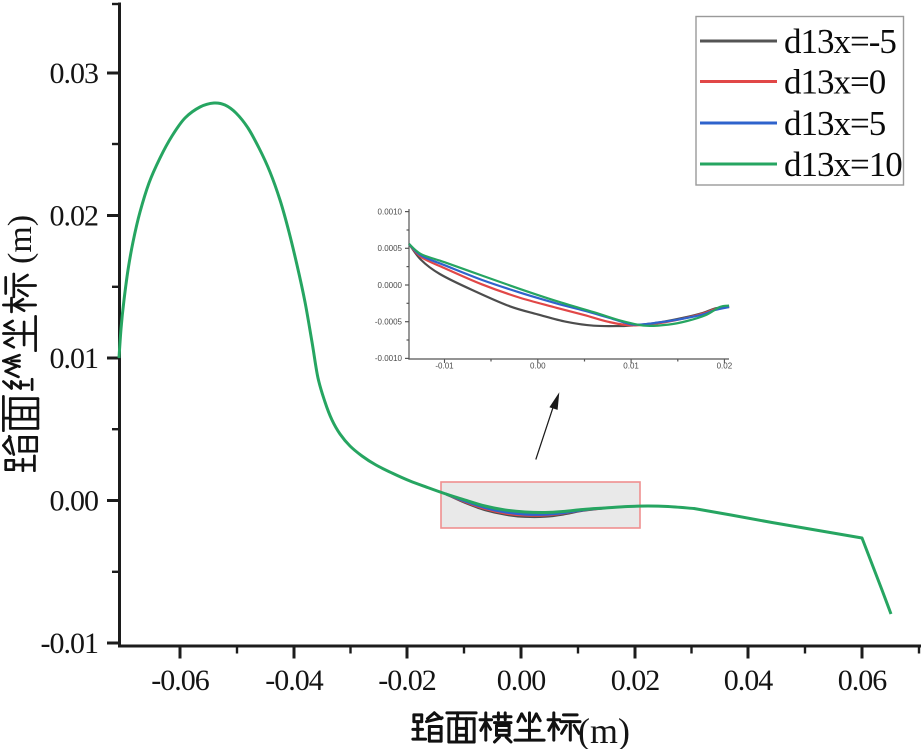  I want to click on svg-text: d13x=-5, so click(840, 41).